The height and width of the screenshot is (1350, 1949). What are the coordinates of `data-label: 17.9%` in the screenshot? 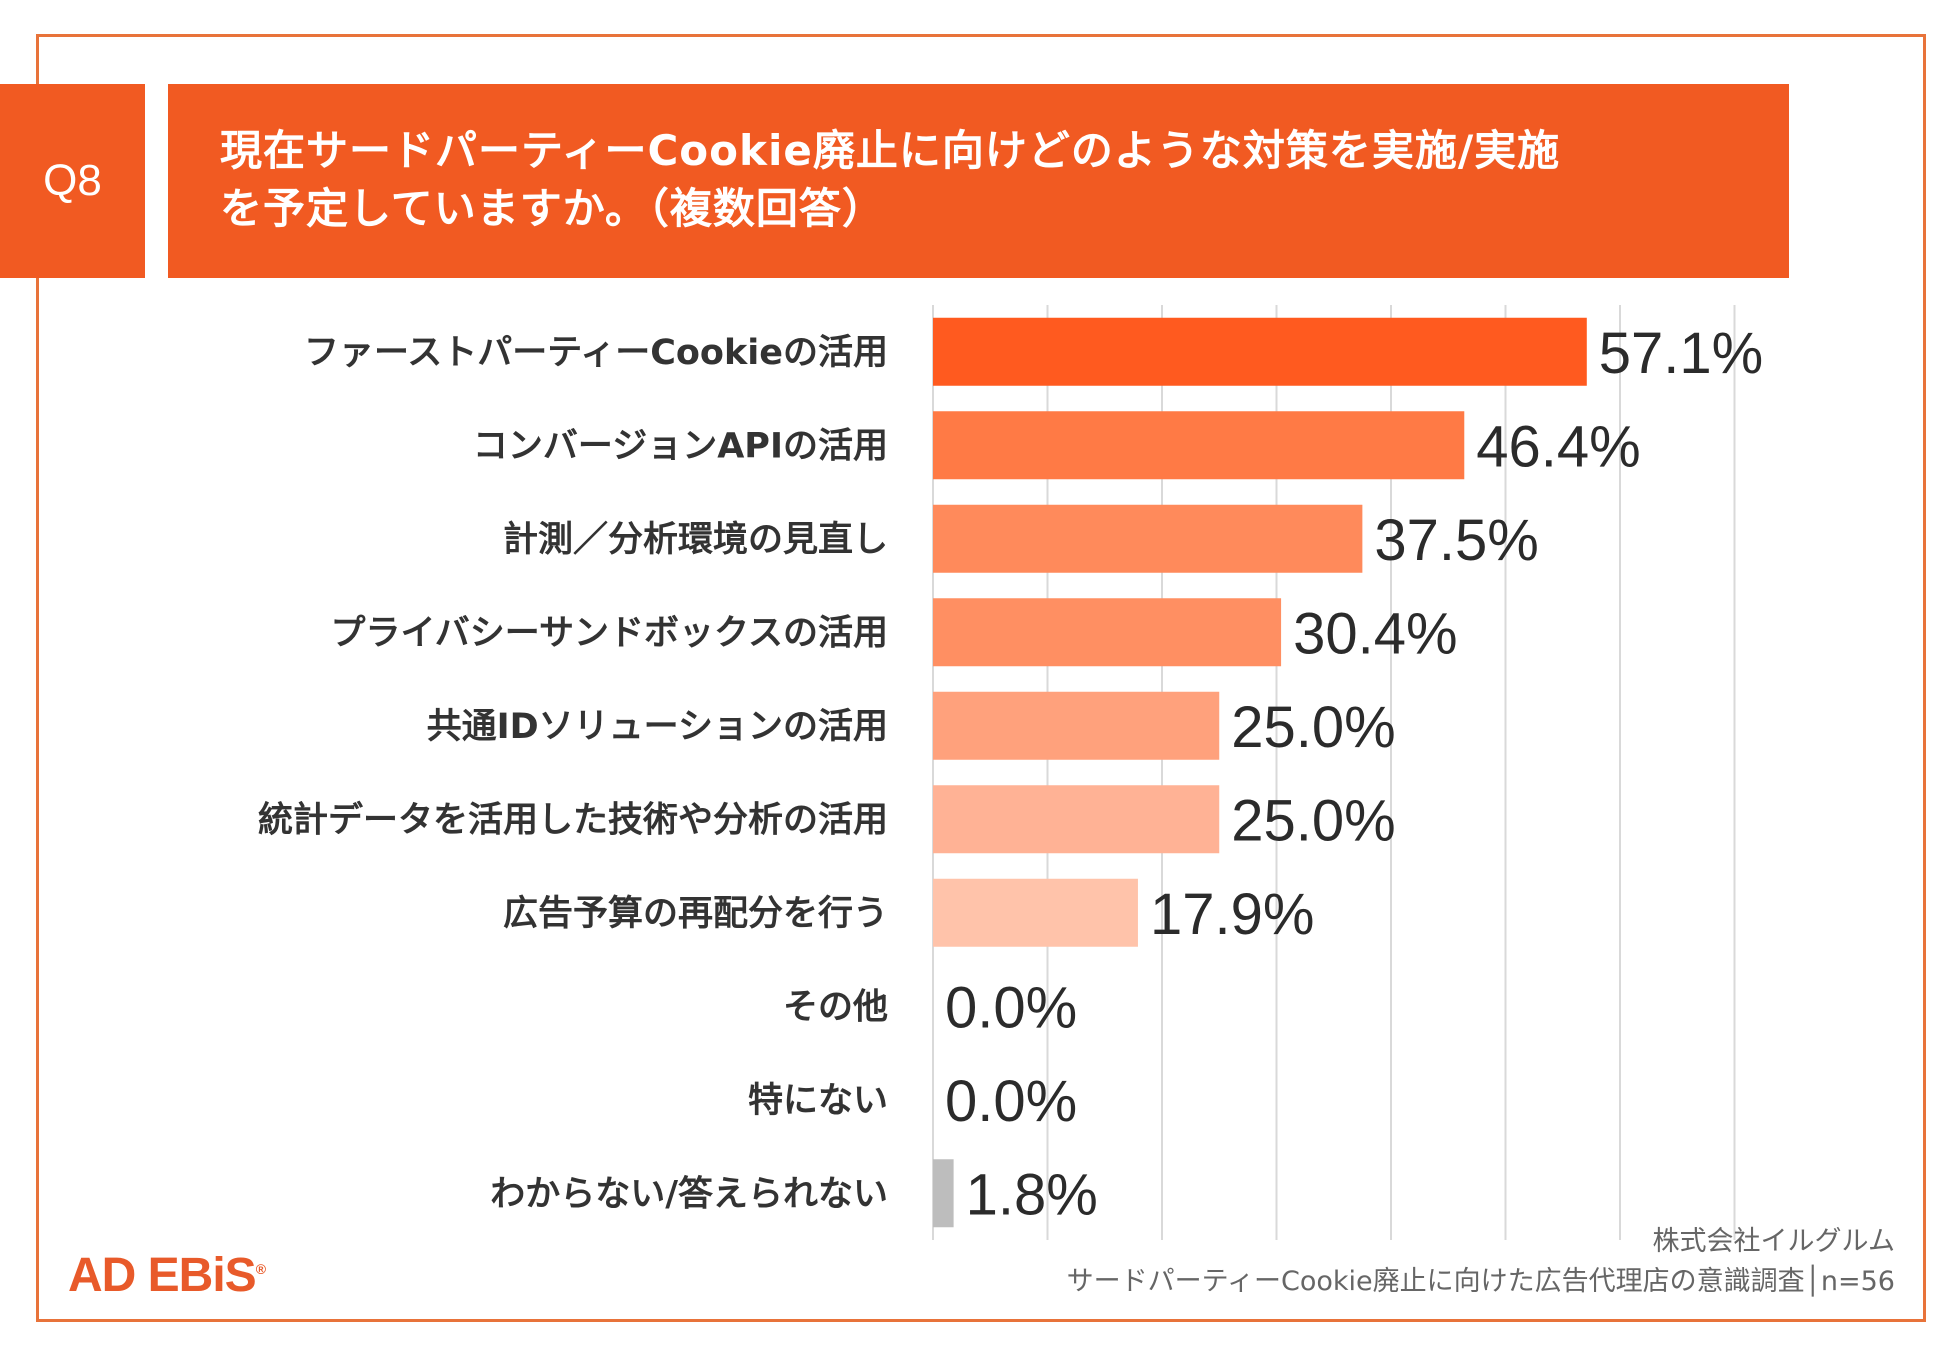 It's located at (1232, 914).